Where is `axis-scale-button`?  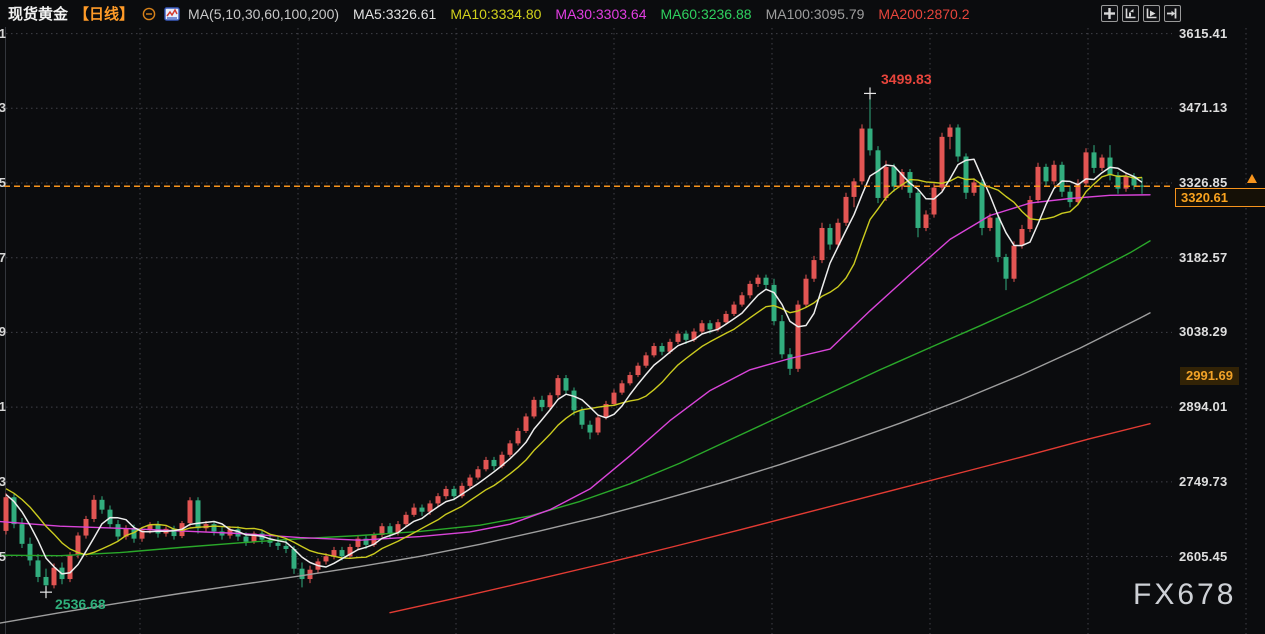
axis-scale-button is located at coordinates (1130, 13).